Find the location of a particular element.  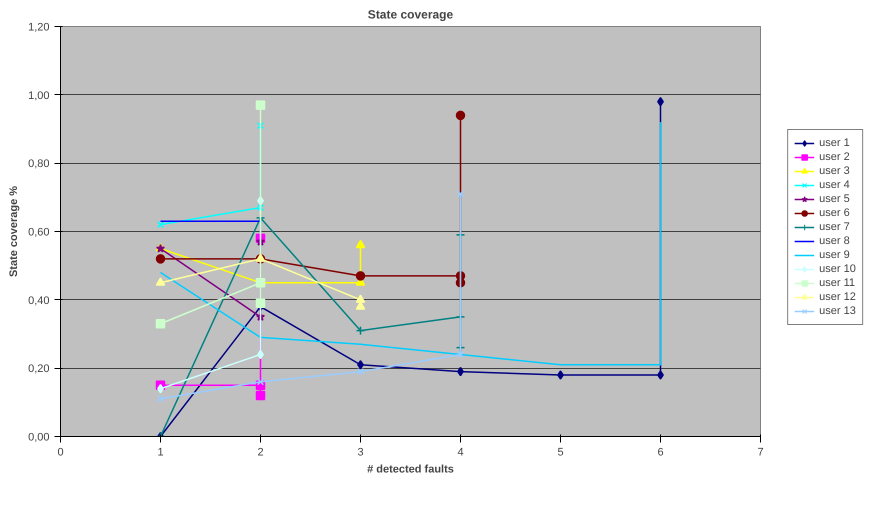

legend-label: user 3 is located at coordinates (834, 171).